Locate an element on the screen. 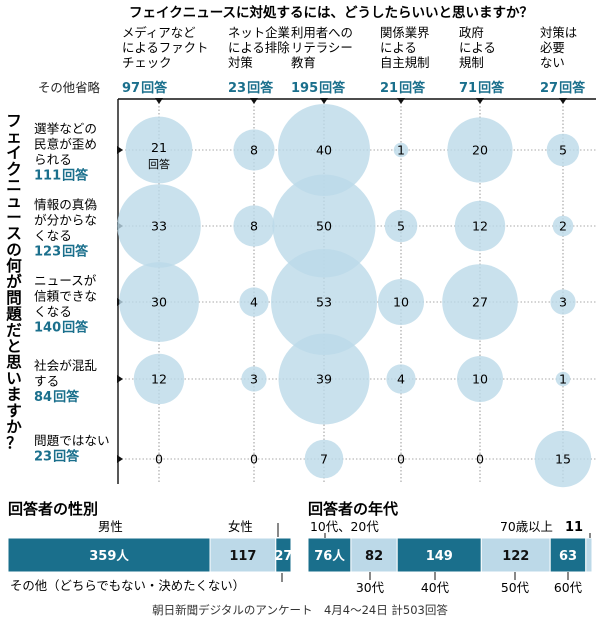 Image resolution: width=600 pixels, height=622 pixels. segment-label: 70歳以上 is located at coordinates (526, 526).